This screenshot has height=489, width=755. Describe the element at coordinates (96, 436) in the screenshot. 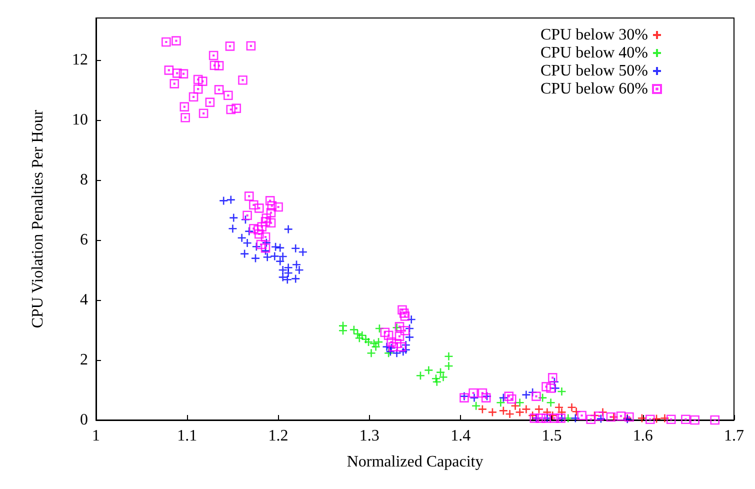

I see `x-tick-label: 1` at that location.